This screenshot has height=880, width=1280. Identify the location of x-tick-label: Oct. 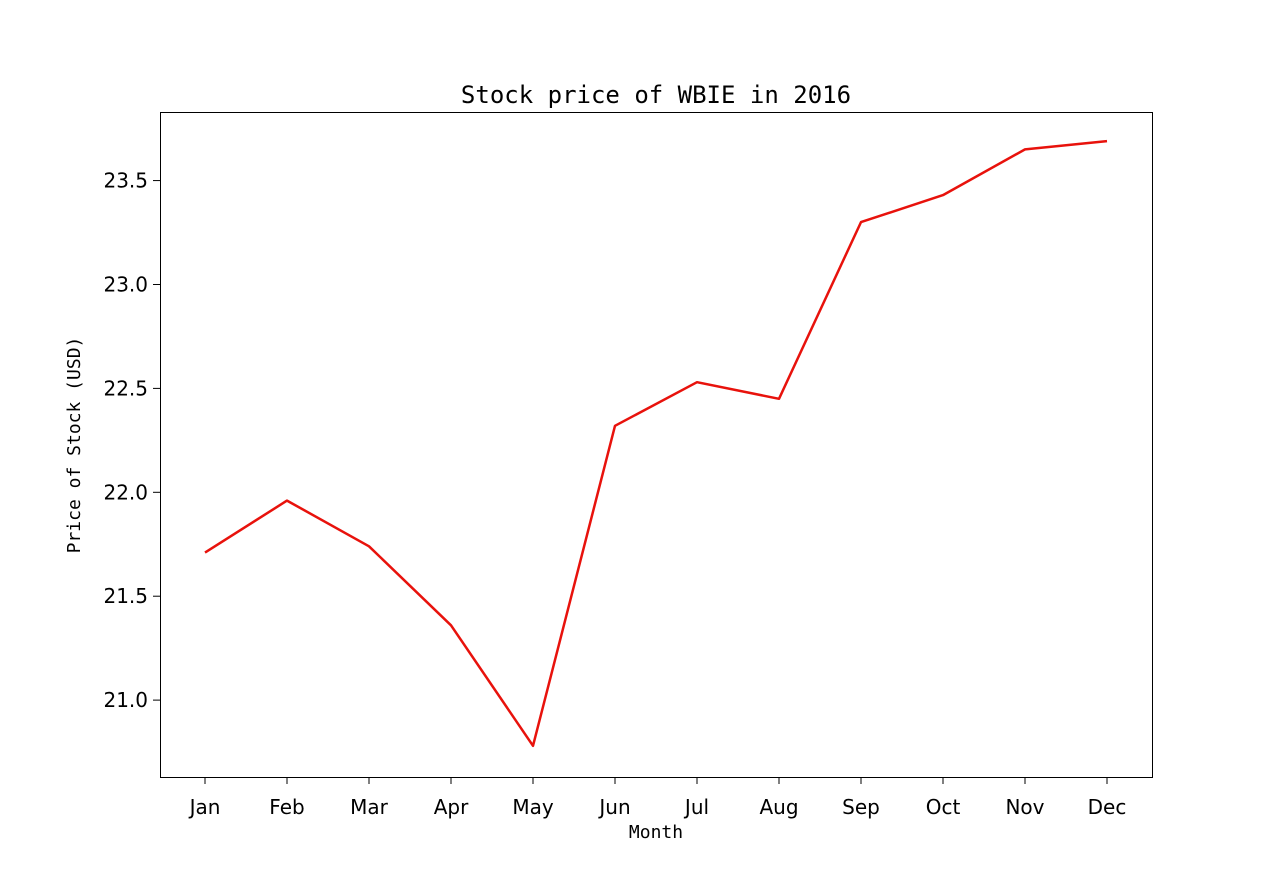
(943, 807).